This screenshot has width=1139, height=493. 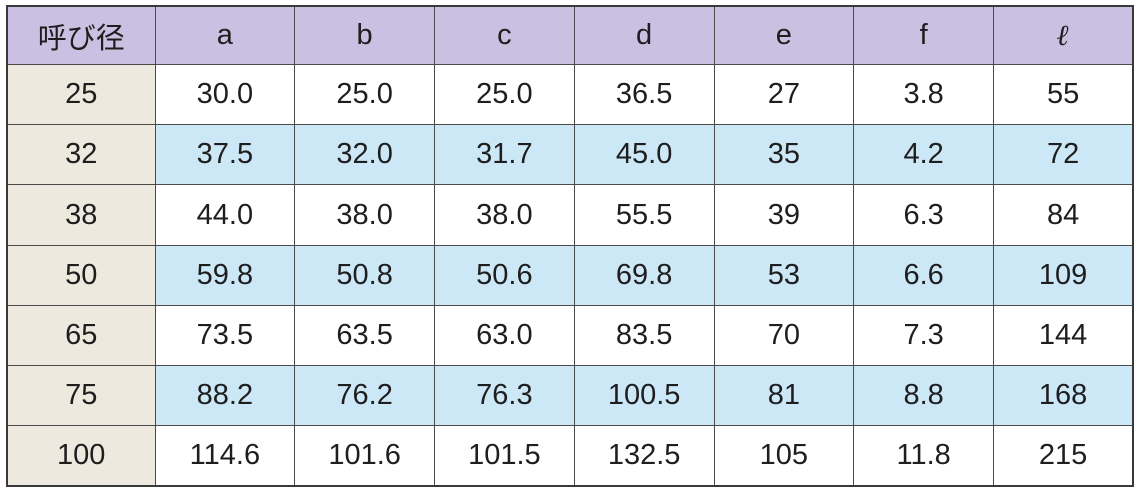 What do you see at coordinates (644, 94) in the screenshot?
I see `table-cell: 36.5` at bounding box center [644, 94].